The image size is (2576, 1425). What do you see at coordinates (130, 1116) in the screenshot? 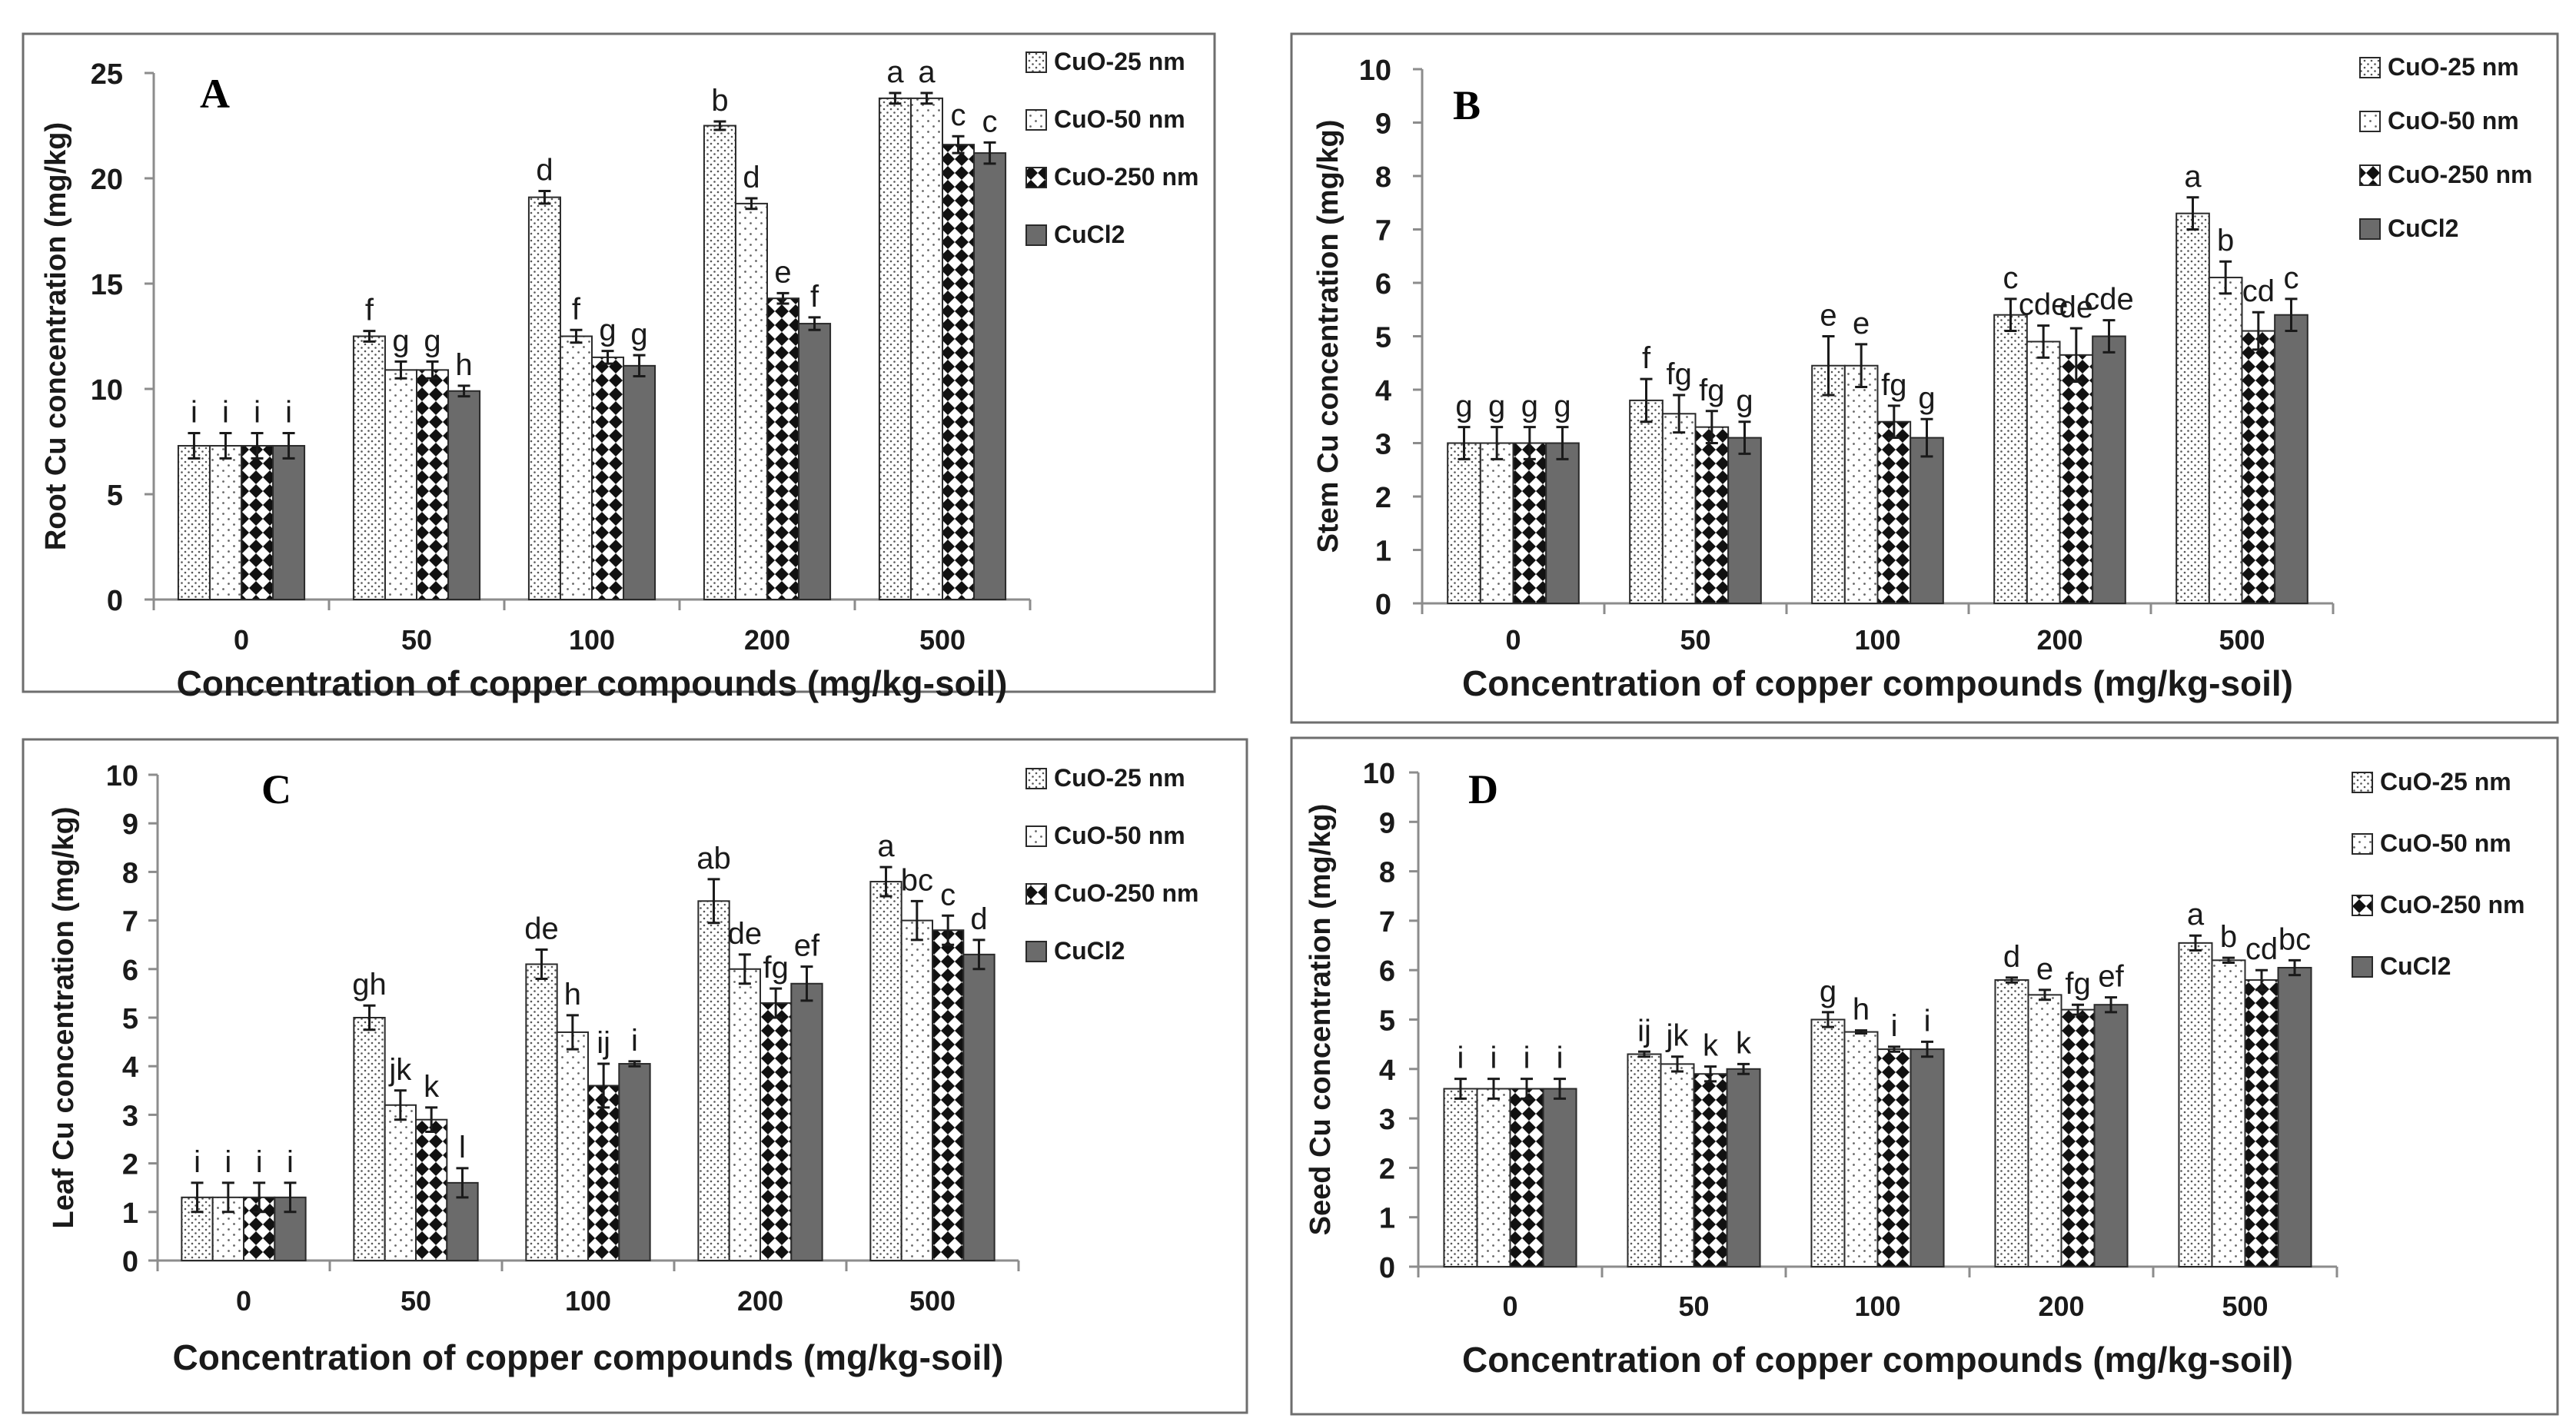
I see `y-tick-label: 3` at bounding box center [130, 1116].